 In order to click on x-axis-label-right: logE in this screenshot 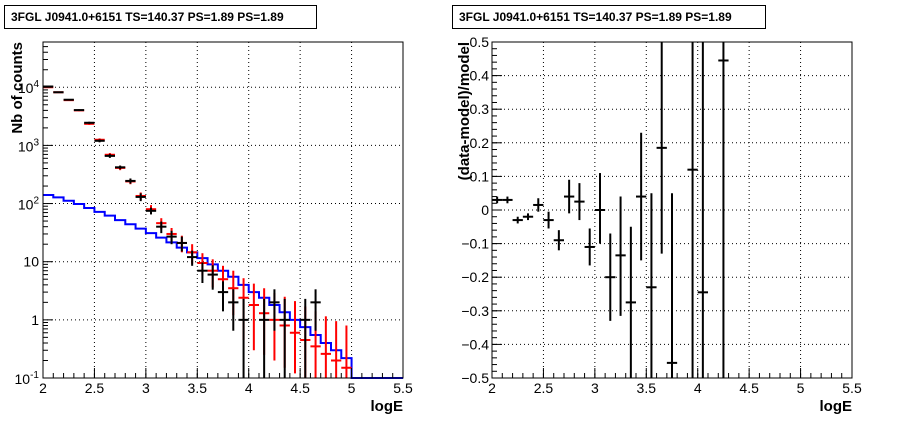, I will do `click(836, 406)`.